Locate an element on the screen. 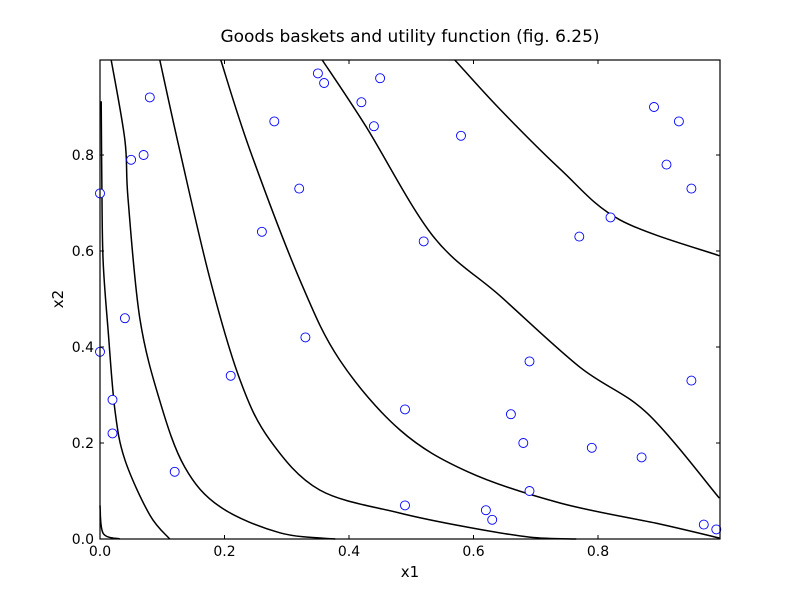  y-tick-label: 0.2 is located at coordinates (83, 444).